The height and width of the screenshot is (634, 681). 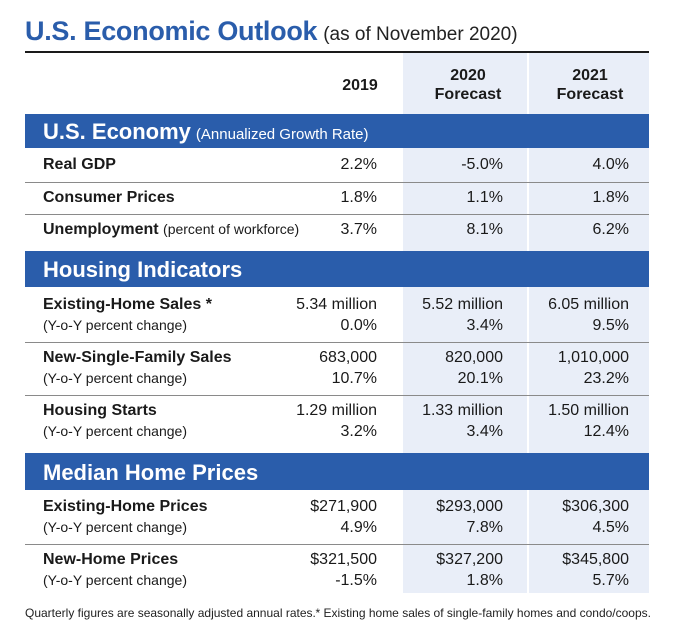 I want to click on row-label: Existing-Home Prices, so click(x=125, y=507).